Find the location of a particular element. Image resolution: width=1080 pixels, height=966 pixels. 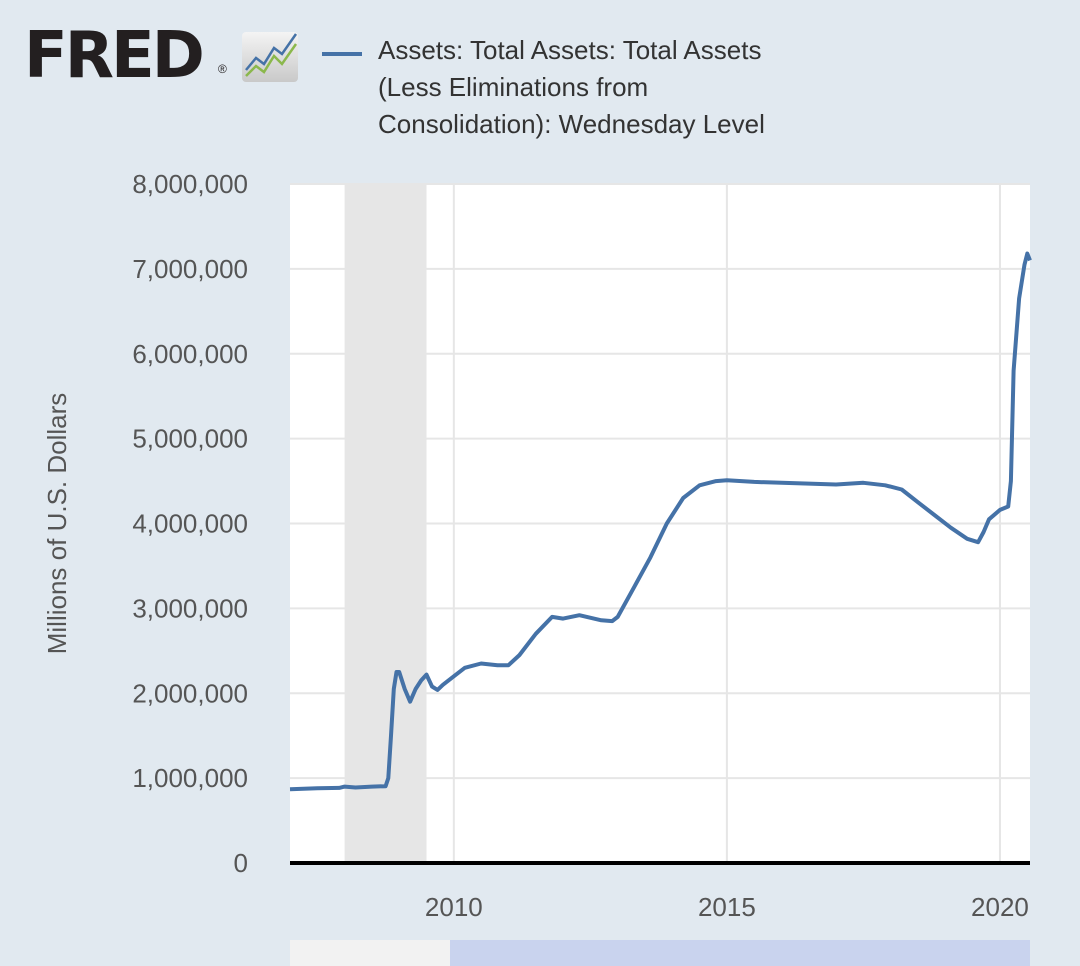

y-tick-label: 5,000,000 is located at coordinates (190, 439).